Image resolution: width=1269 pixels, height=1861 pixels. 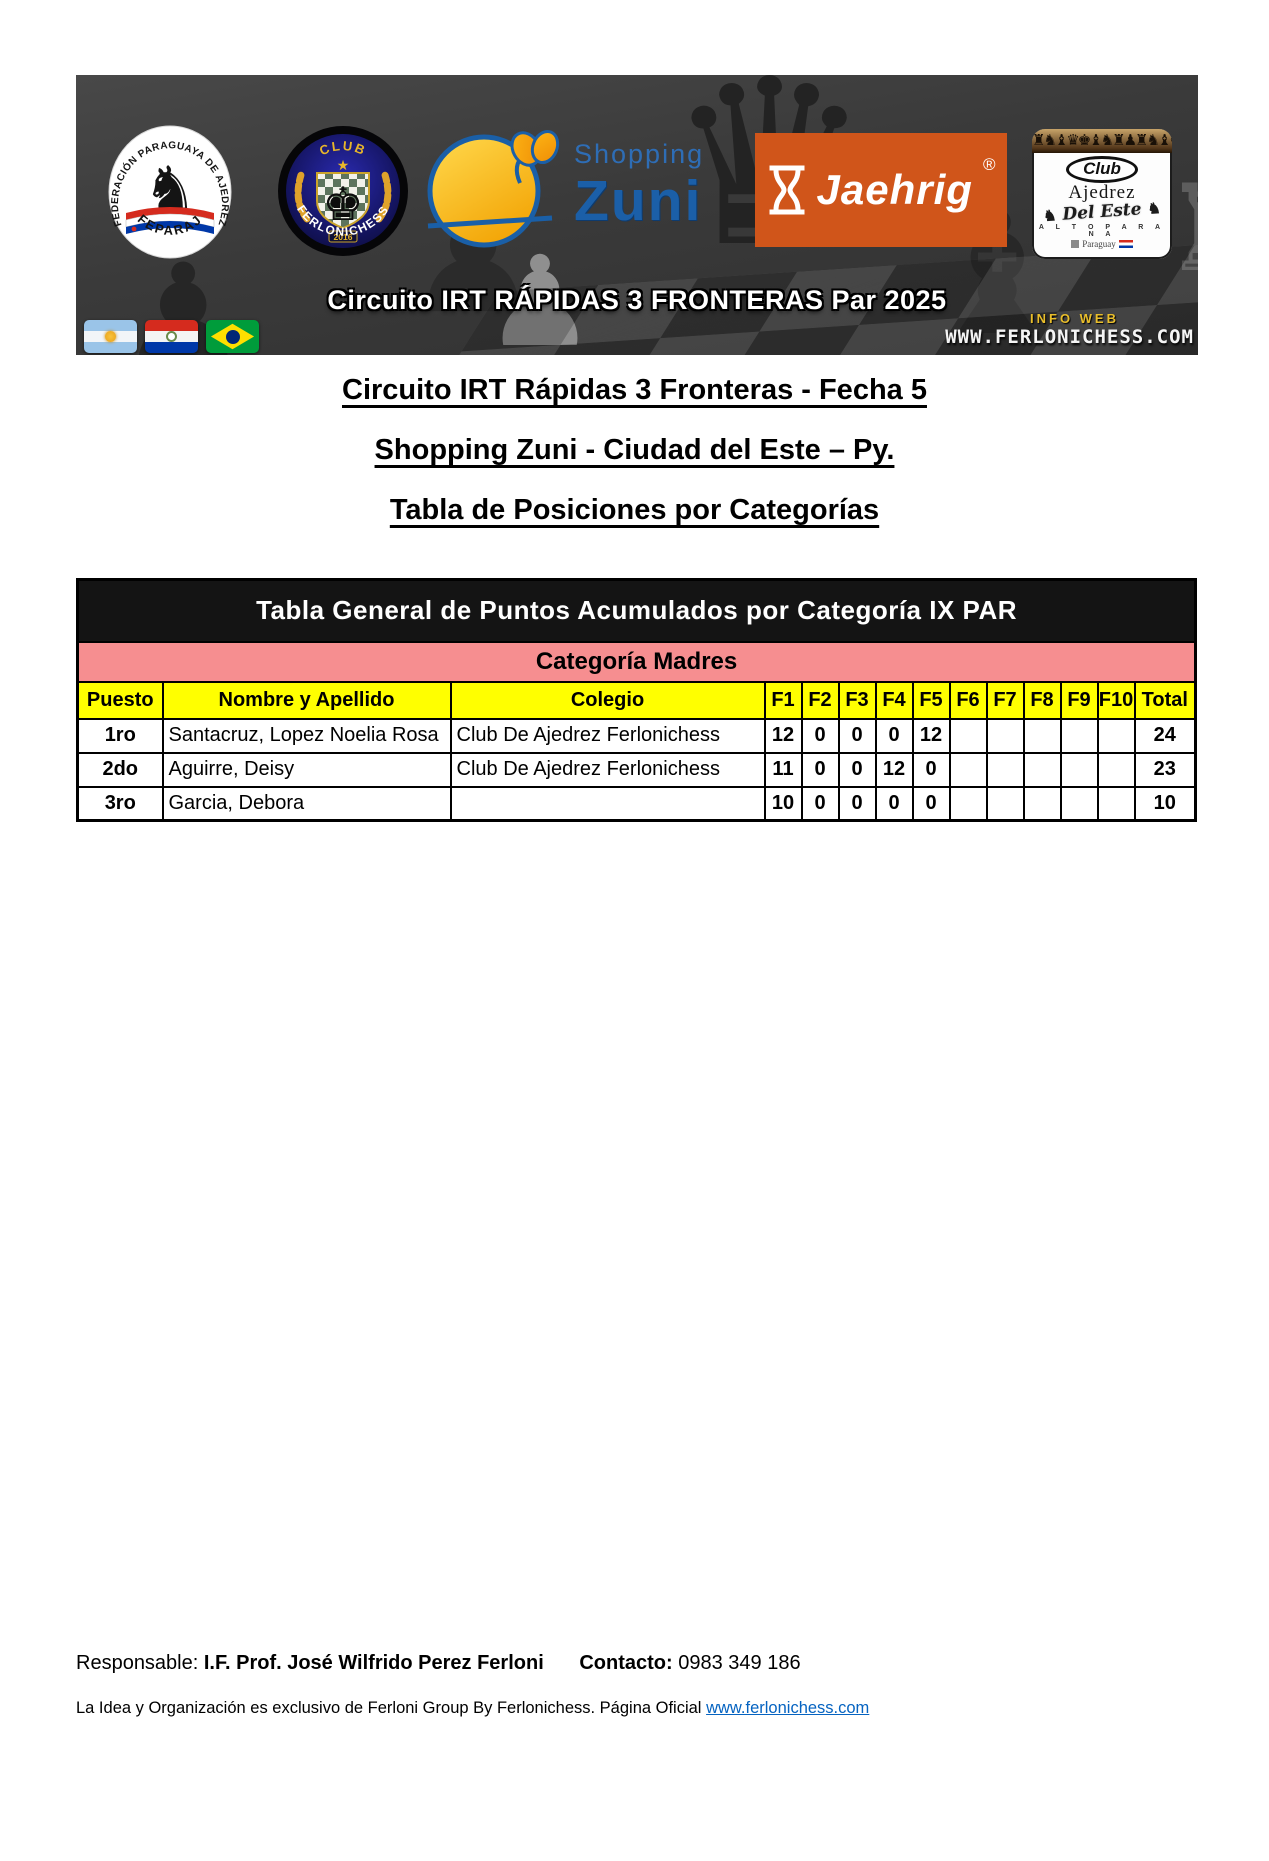 What do you see at coordinates (787, 190) in the screenshot?
I see `hourglass-icon` at bounding box center [787, 190].